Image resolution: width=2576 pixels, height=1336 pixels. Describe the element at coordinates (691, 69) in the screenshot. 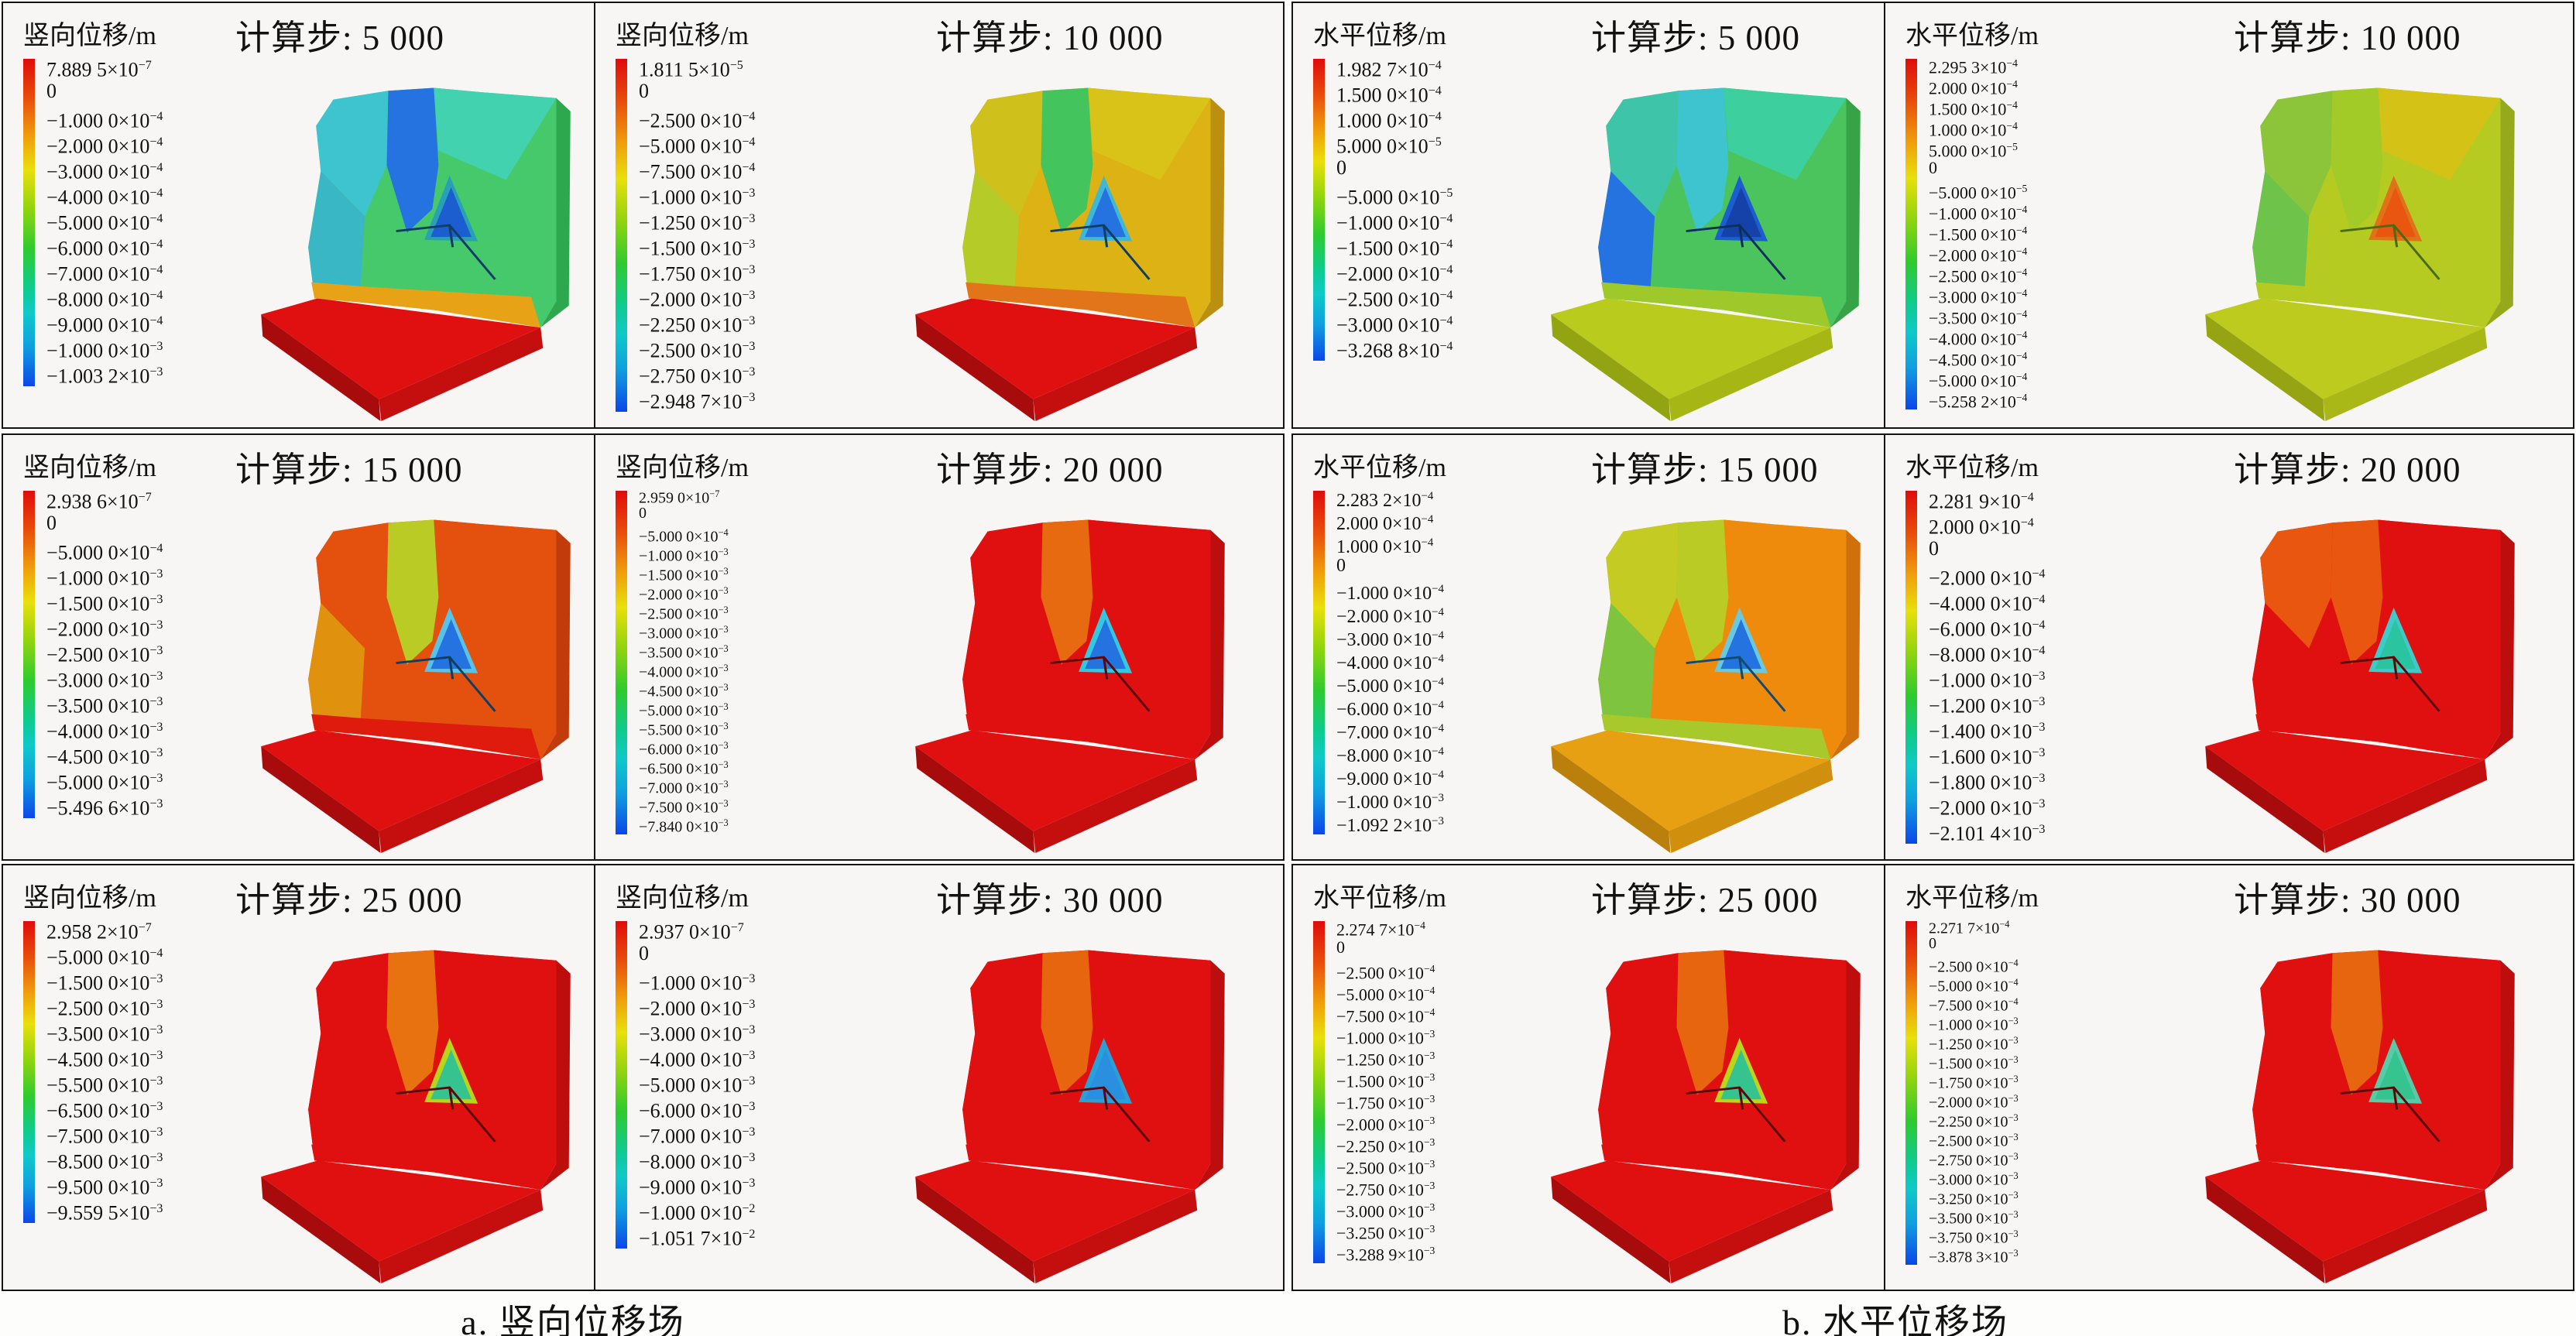

I see `legend-value: 1.811 5×10−5` at that location.